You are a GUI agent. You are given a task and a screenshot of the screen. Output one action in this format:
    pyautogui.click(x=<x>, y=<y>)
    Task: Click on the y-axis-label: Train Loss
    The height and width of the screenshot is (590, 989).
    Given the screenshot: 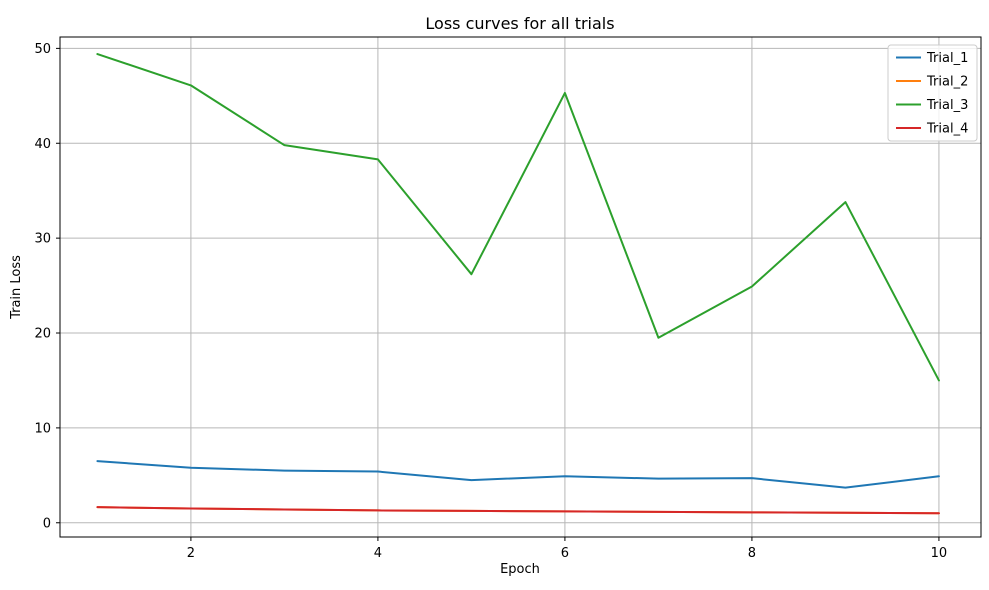 What is the action you would take?
    pyautogui.click(x=16, y=287)
    